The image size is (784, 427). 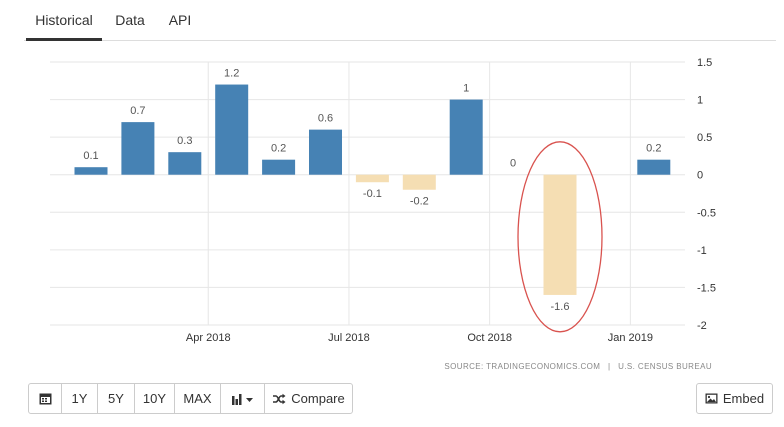 I want to click on chart-toolbar: 1Y 5Y 10Y MAX Compare, so click(x=190, y=398).